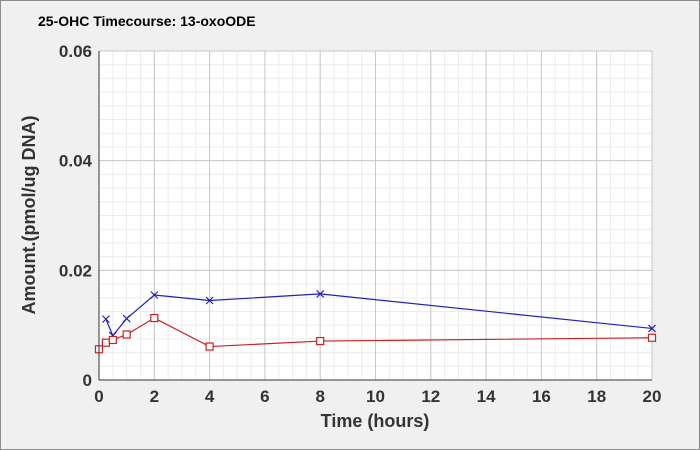 The height and width of the screenshot is (450, 700). What do you see at coordinates (430, 396) in the screenshot?
I see `x-tick-label: 12` at bounding box center [430, 396].